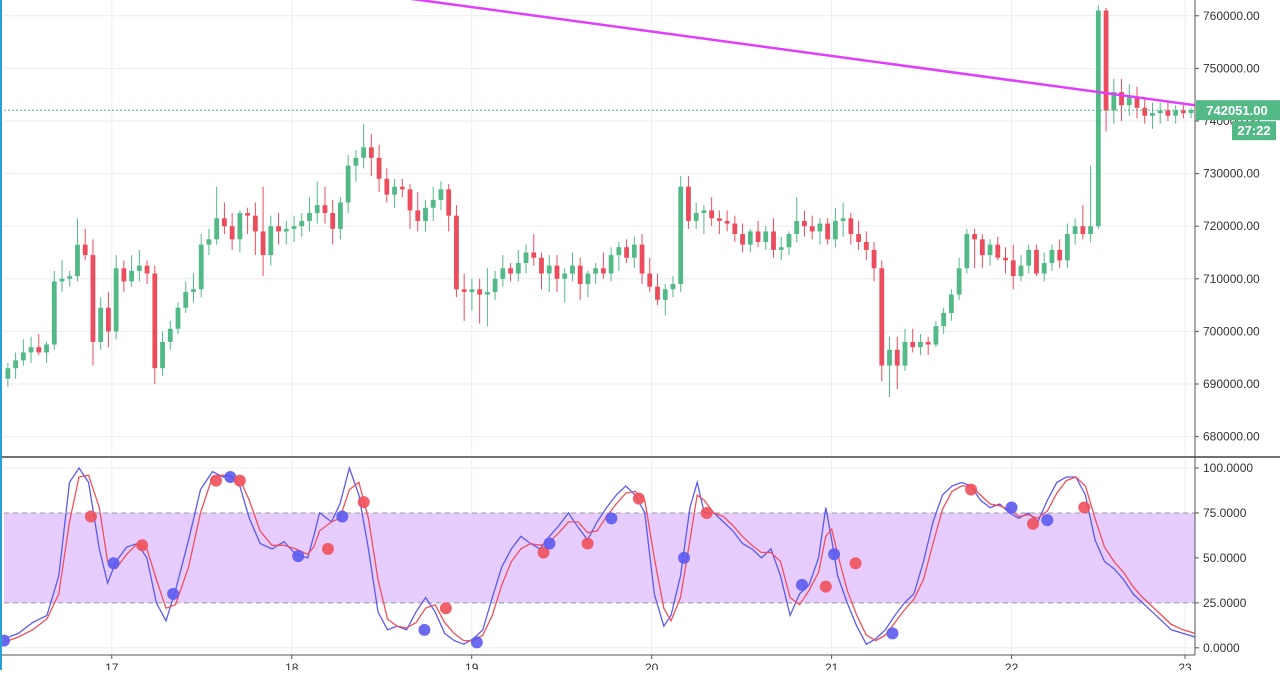  I want to click on stoch-tick-label: 75.0000, so click(1225, 513).